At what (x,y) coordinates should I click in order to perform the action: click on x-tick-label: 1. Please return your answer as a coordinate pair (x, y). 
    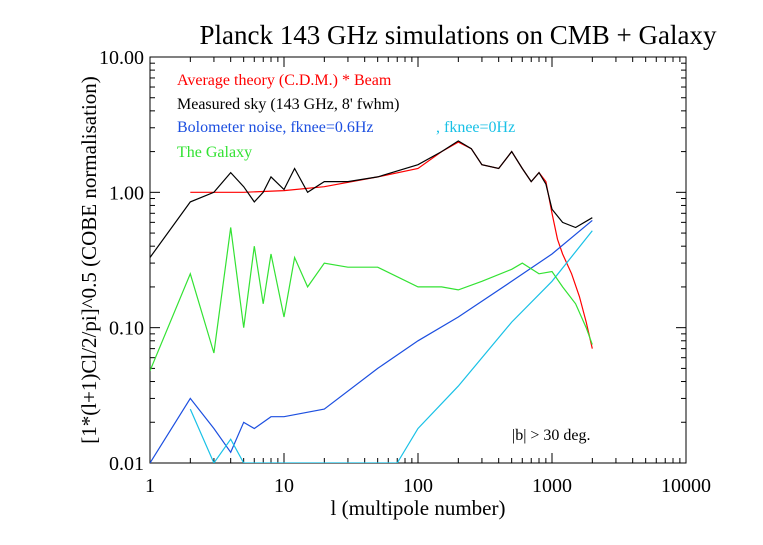
    Looking at the image, I should click on (150, 486).